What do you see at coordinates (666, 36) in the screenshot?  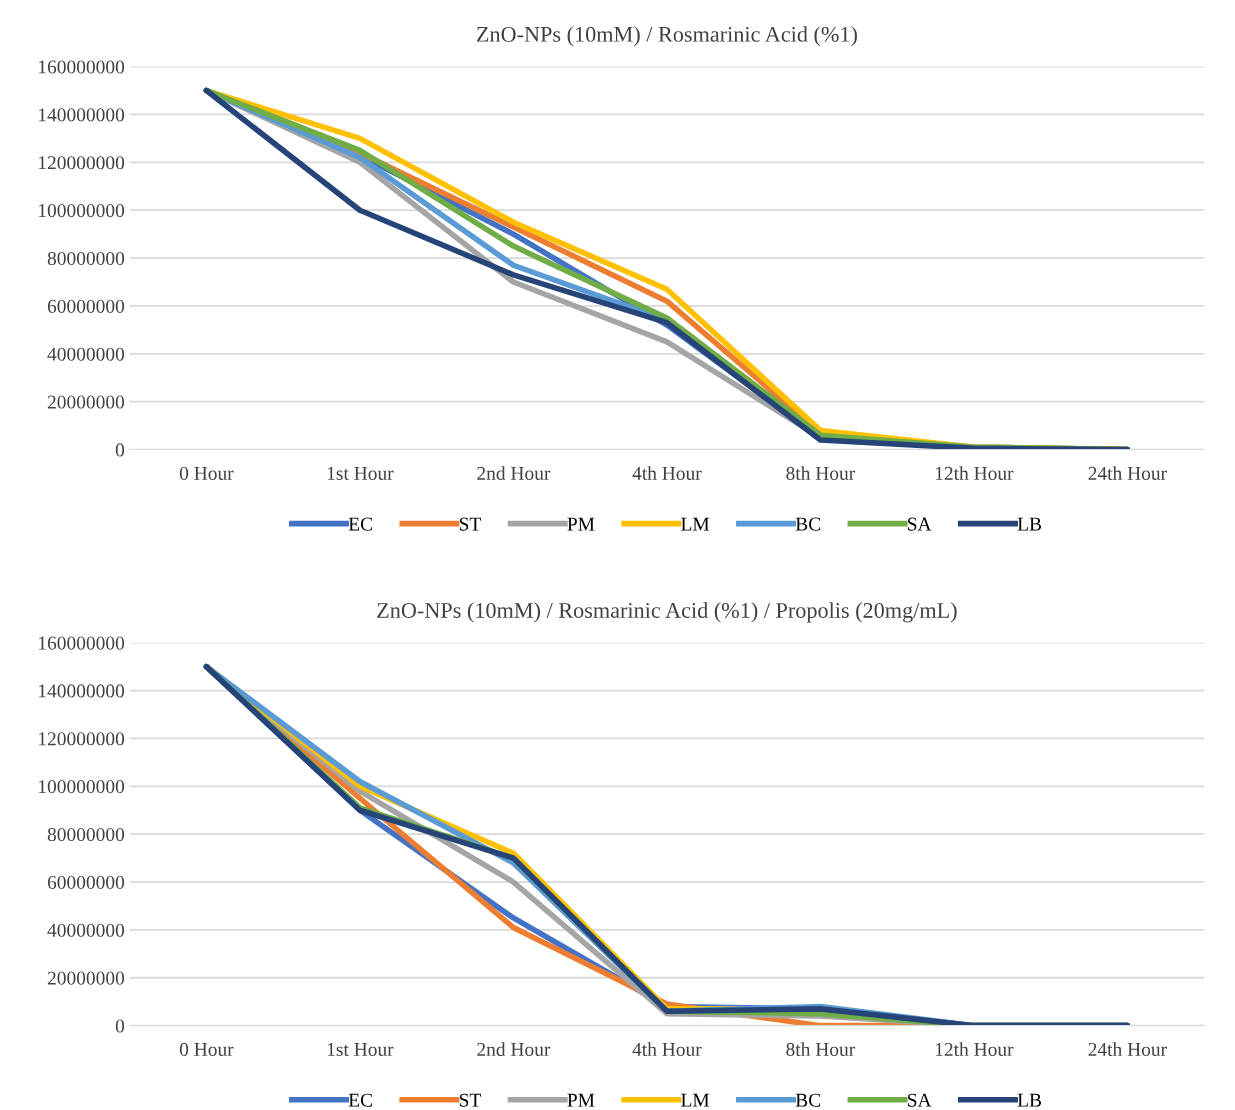 I see `chart-title: ZnO-NPs (10mM) / Rosmarinic Acid (%1)` at bounding box center [666, 36].